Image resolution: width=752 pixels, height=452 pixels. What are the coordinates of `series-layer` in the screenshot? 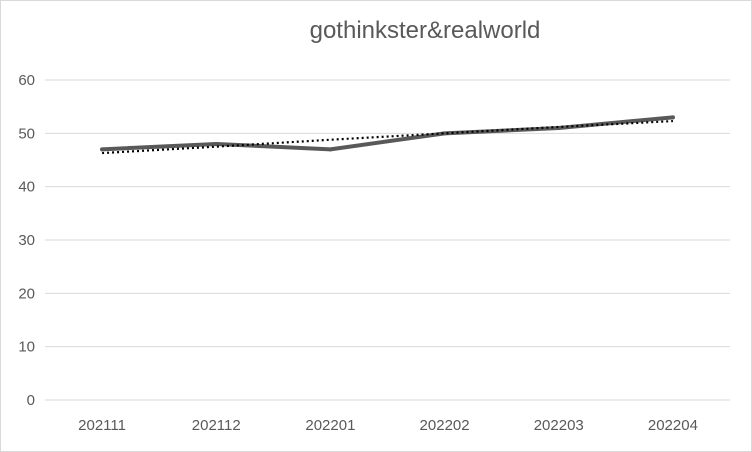 It's located at (387, 135).